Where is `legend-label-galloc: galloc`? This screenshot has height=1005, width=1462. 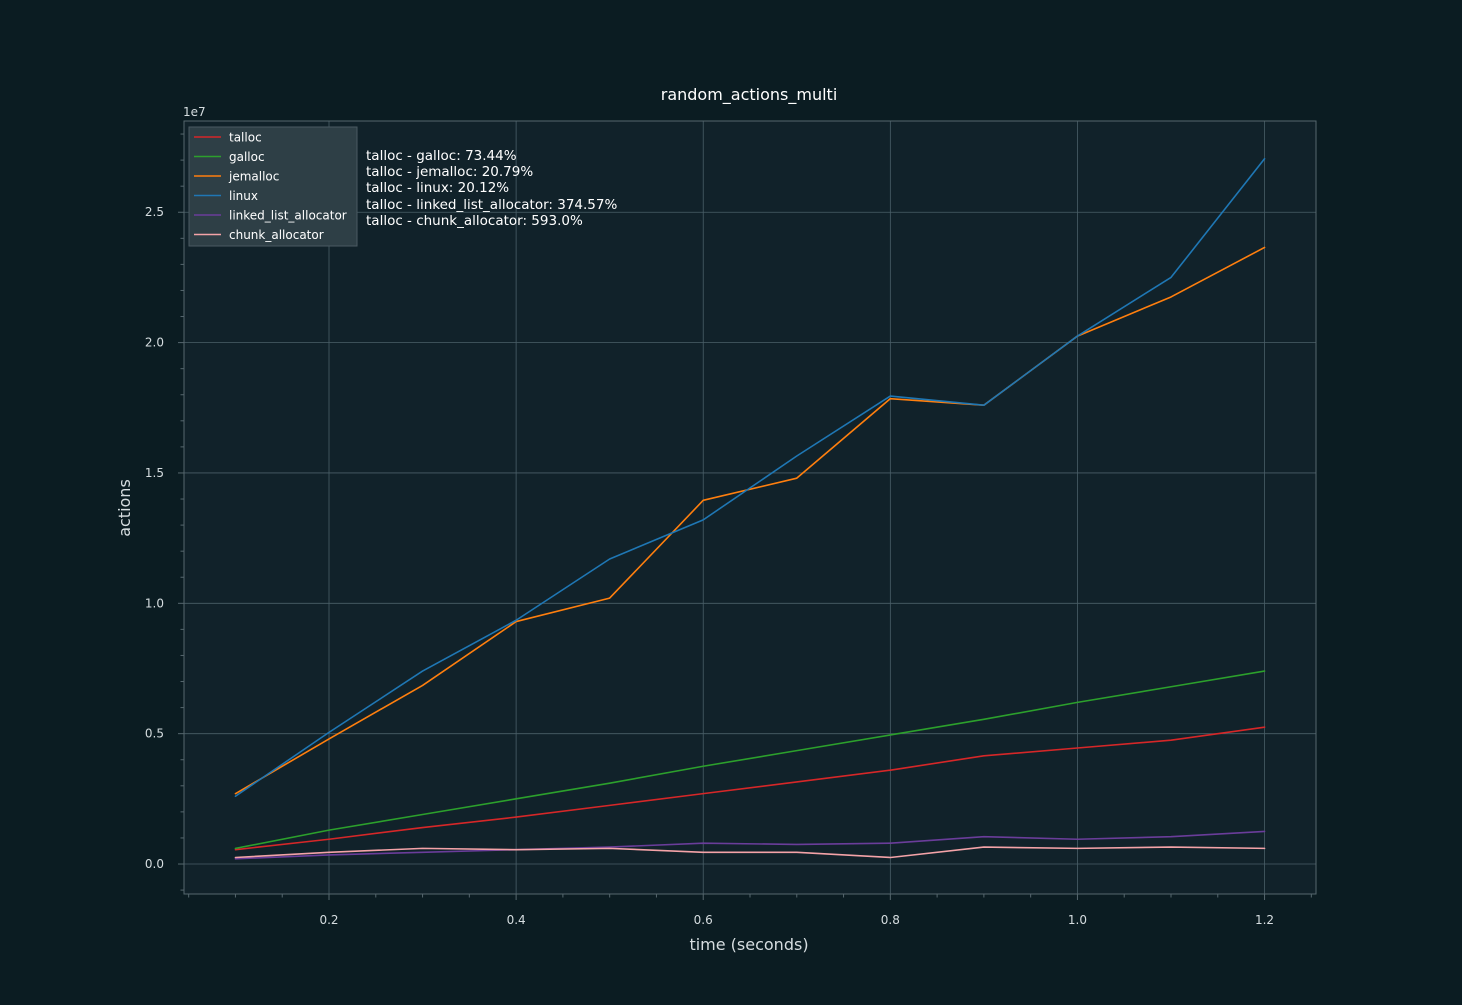
legend-label-galloc: galloc is located at coordinates (247, 157).